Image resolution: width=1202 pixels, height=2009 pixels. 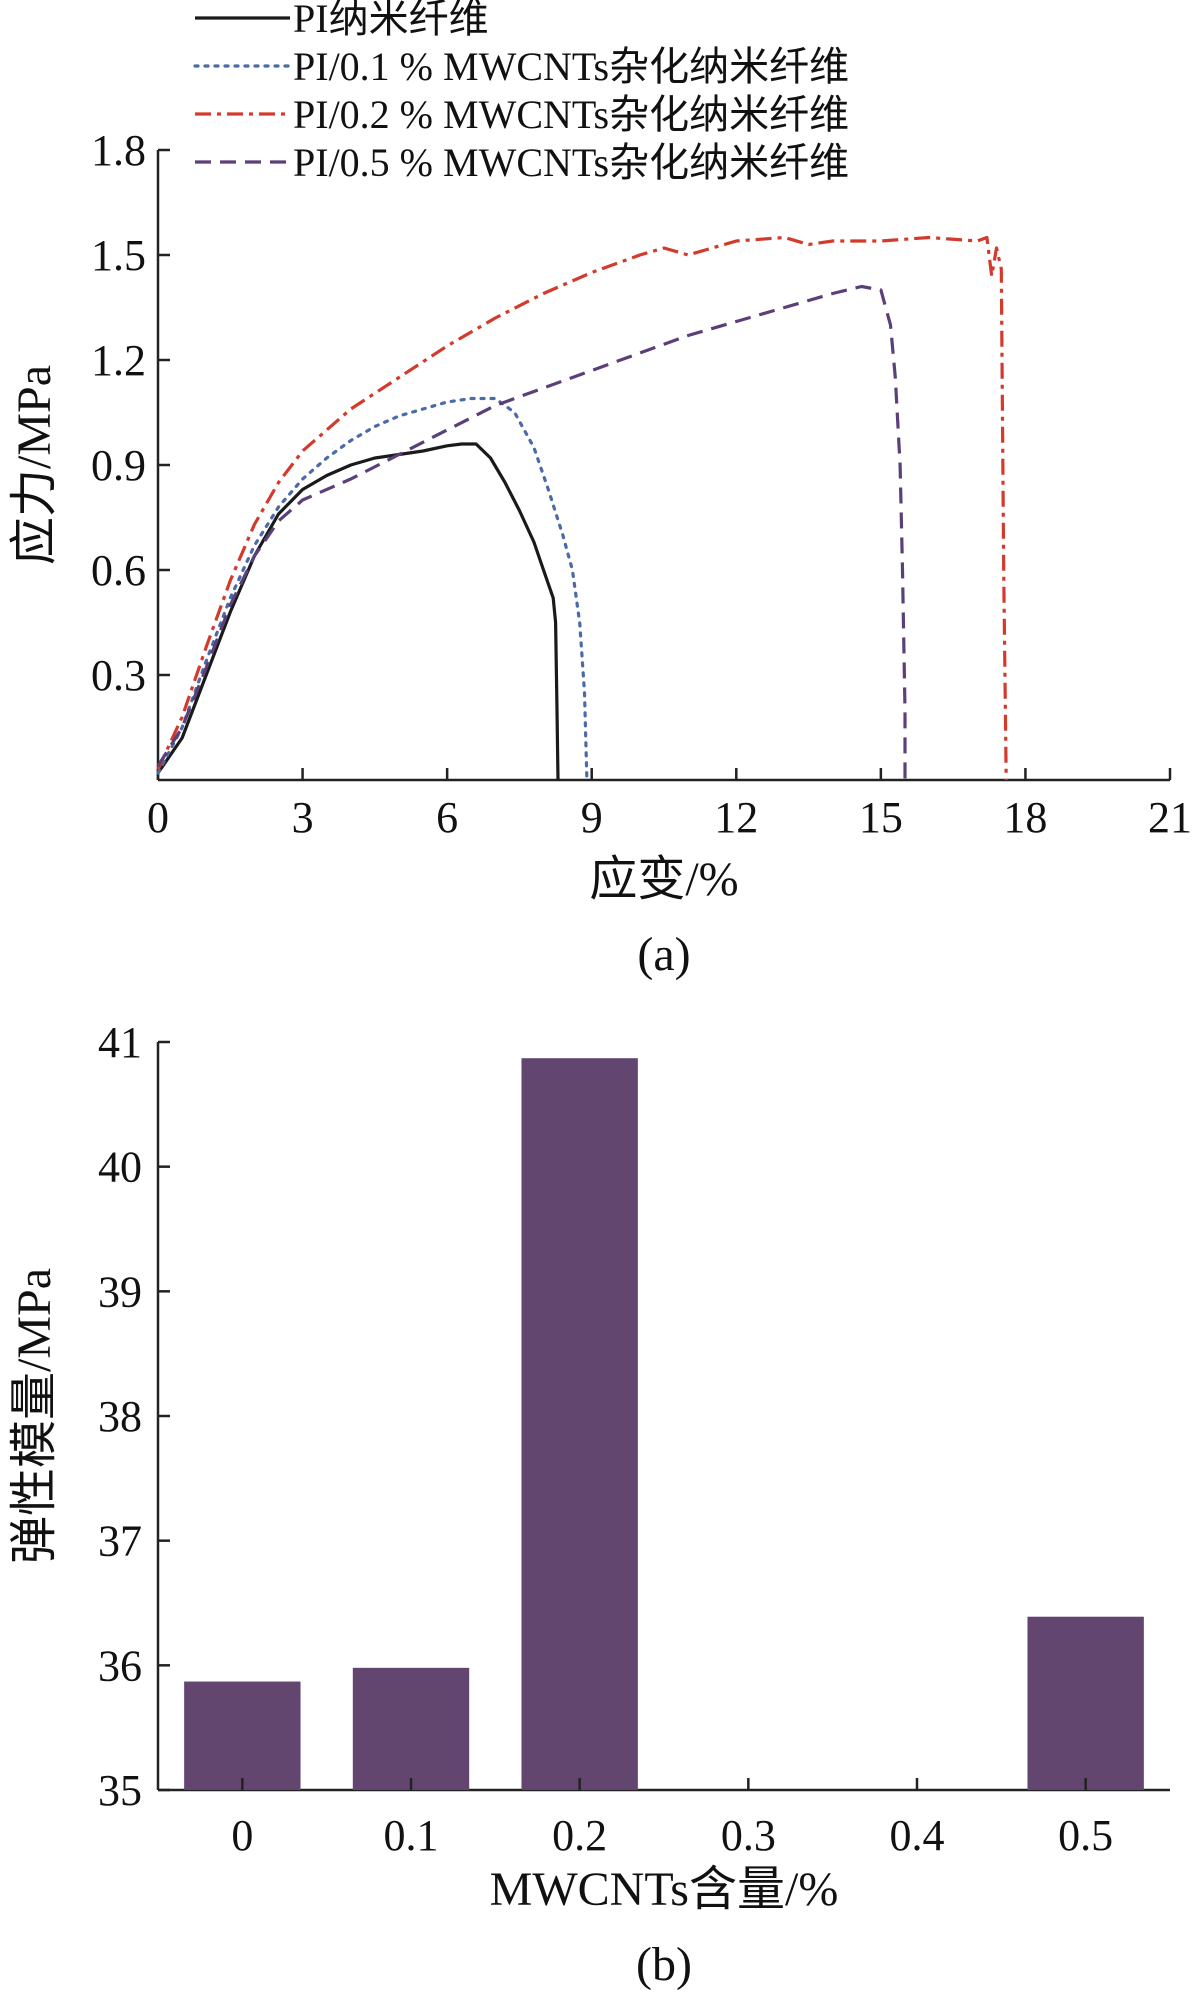 I want to click on bar-0.2, so click(x=579, y=1424).